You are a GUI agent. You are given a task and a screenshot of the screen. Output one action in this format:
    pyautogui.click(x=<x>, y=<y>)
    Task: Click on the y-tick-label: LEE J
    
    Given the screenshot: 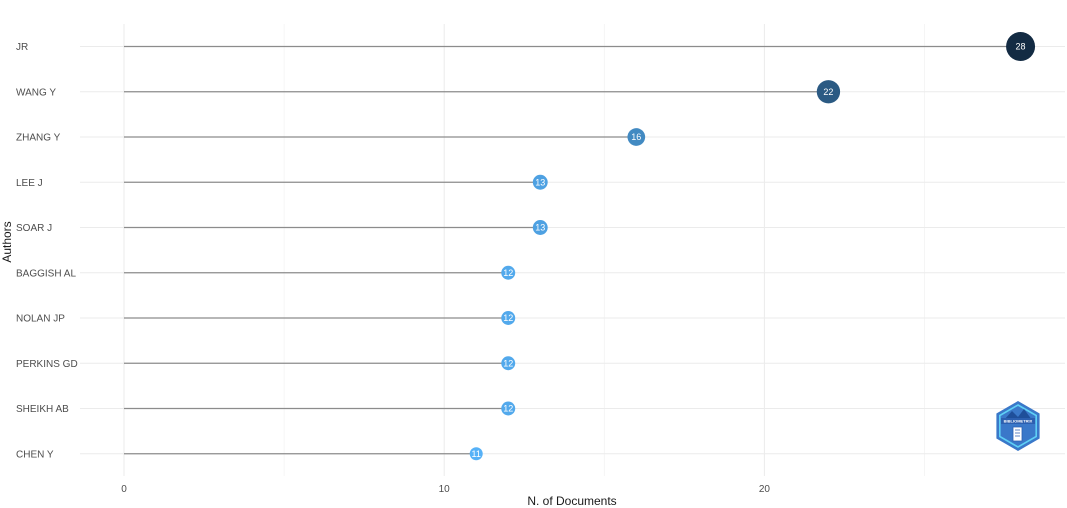 What is the action you would take?
    pyautogui.click(x=29, y=183)
    